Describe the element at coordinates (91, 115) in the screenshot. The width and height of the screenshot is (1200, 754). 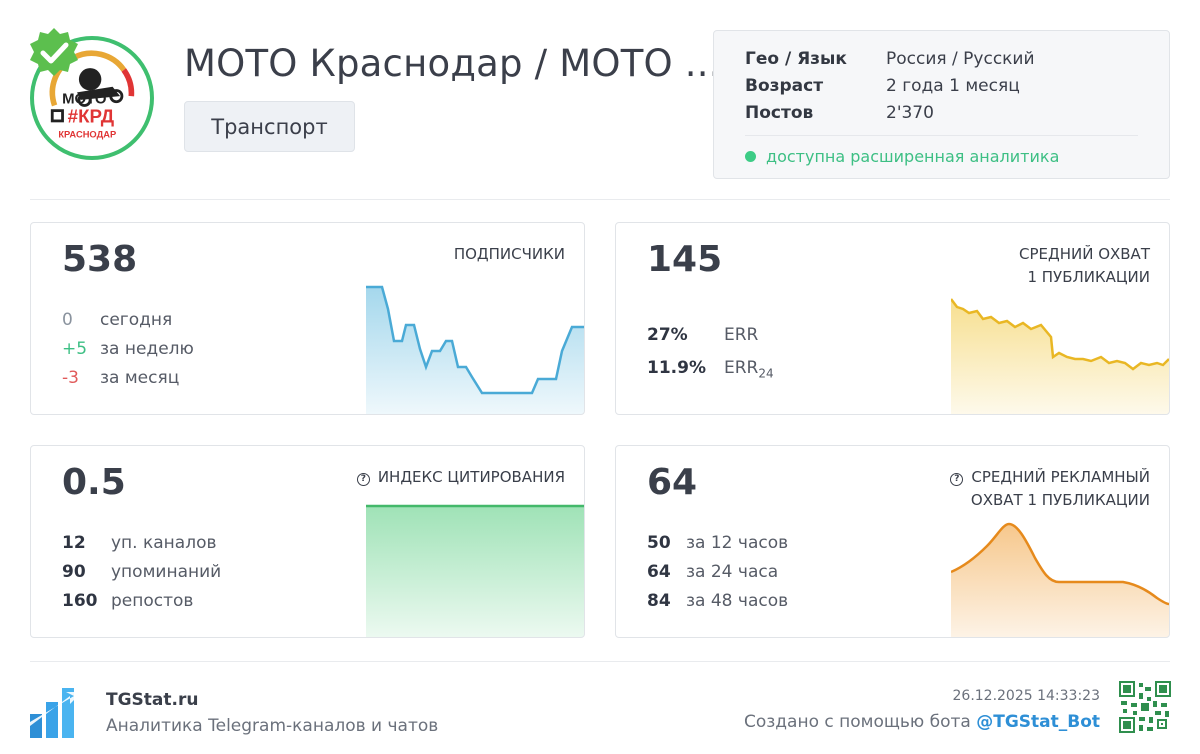
I see `logo-text-middle: #КРД` at that location.